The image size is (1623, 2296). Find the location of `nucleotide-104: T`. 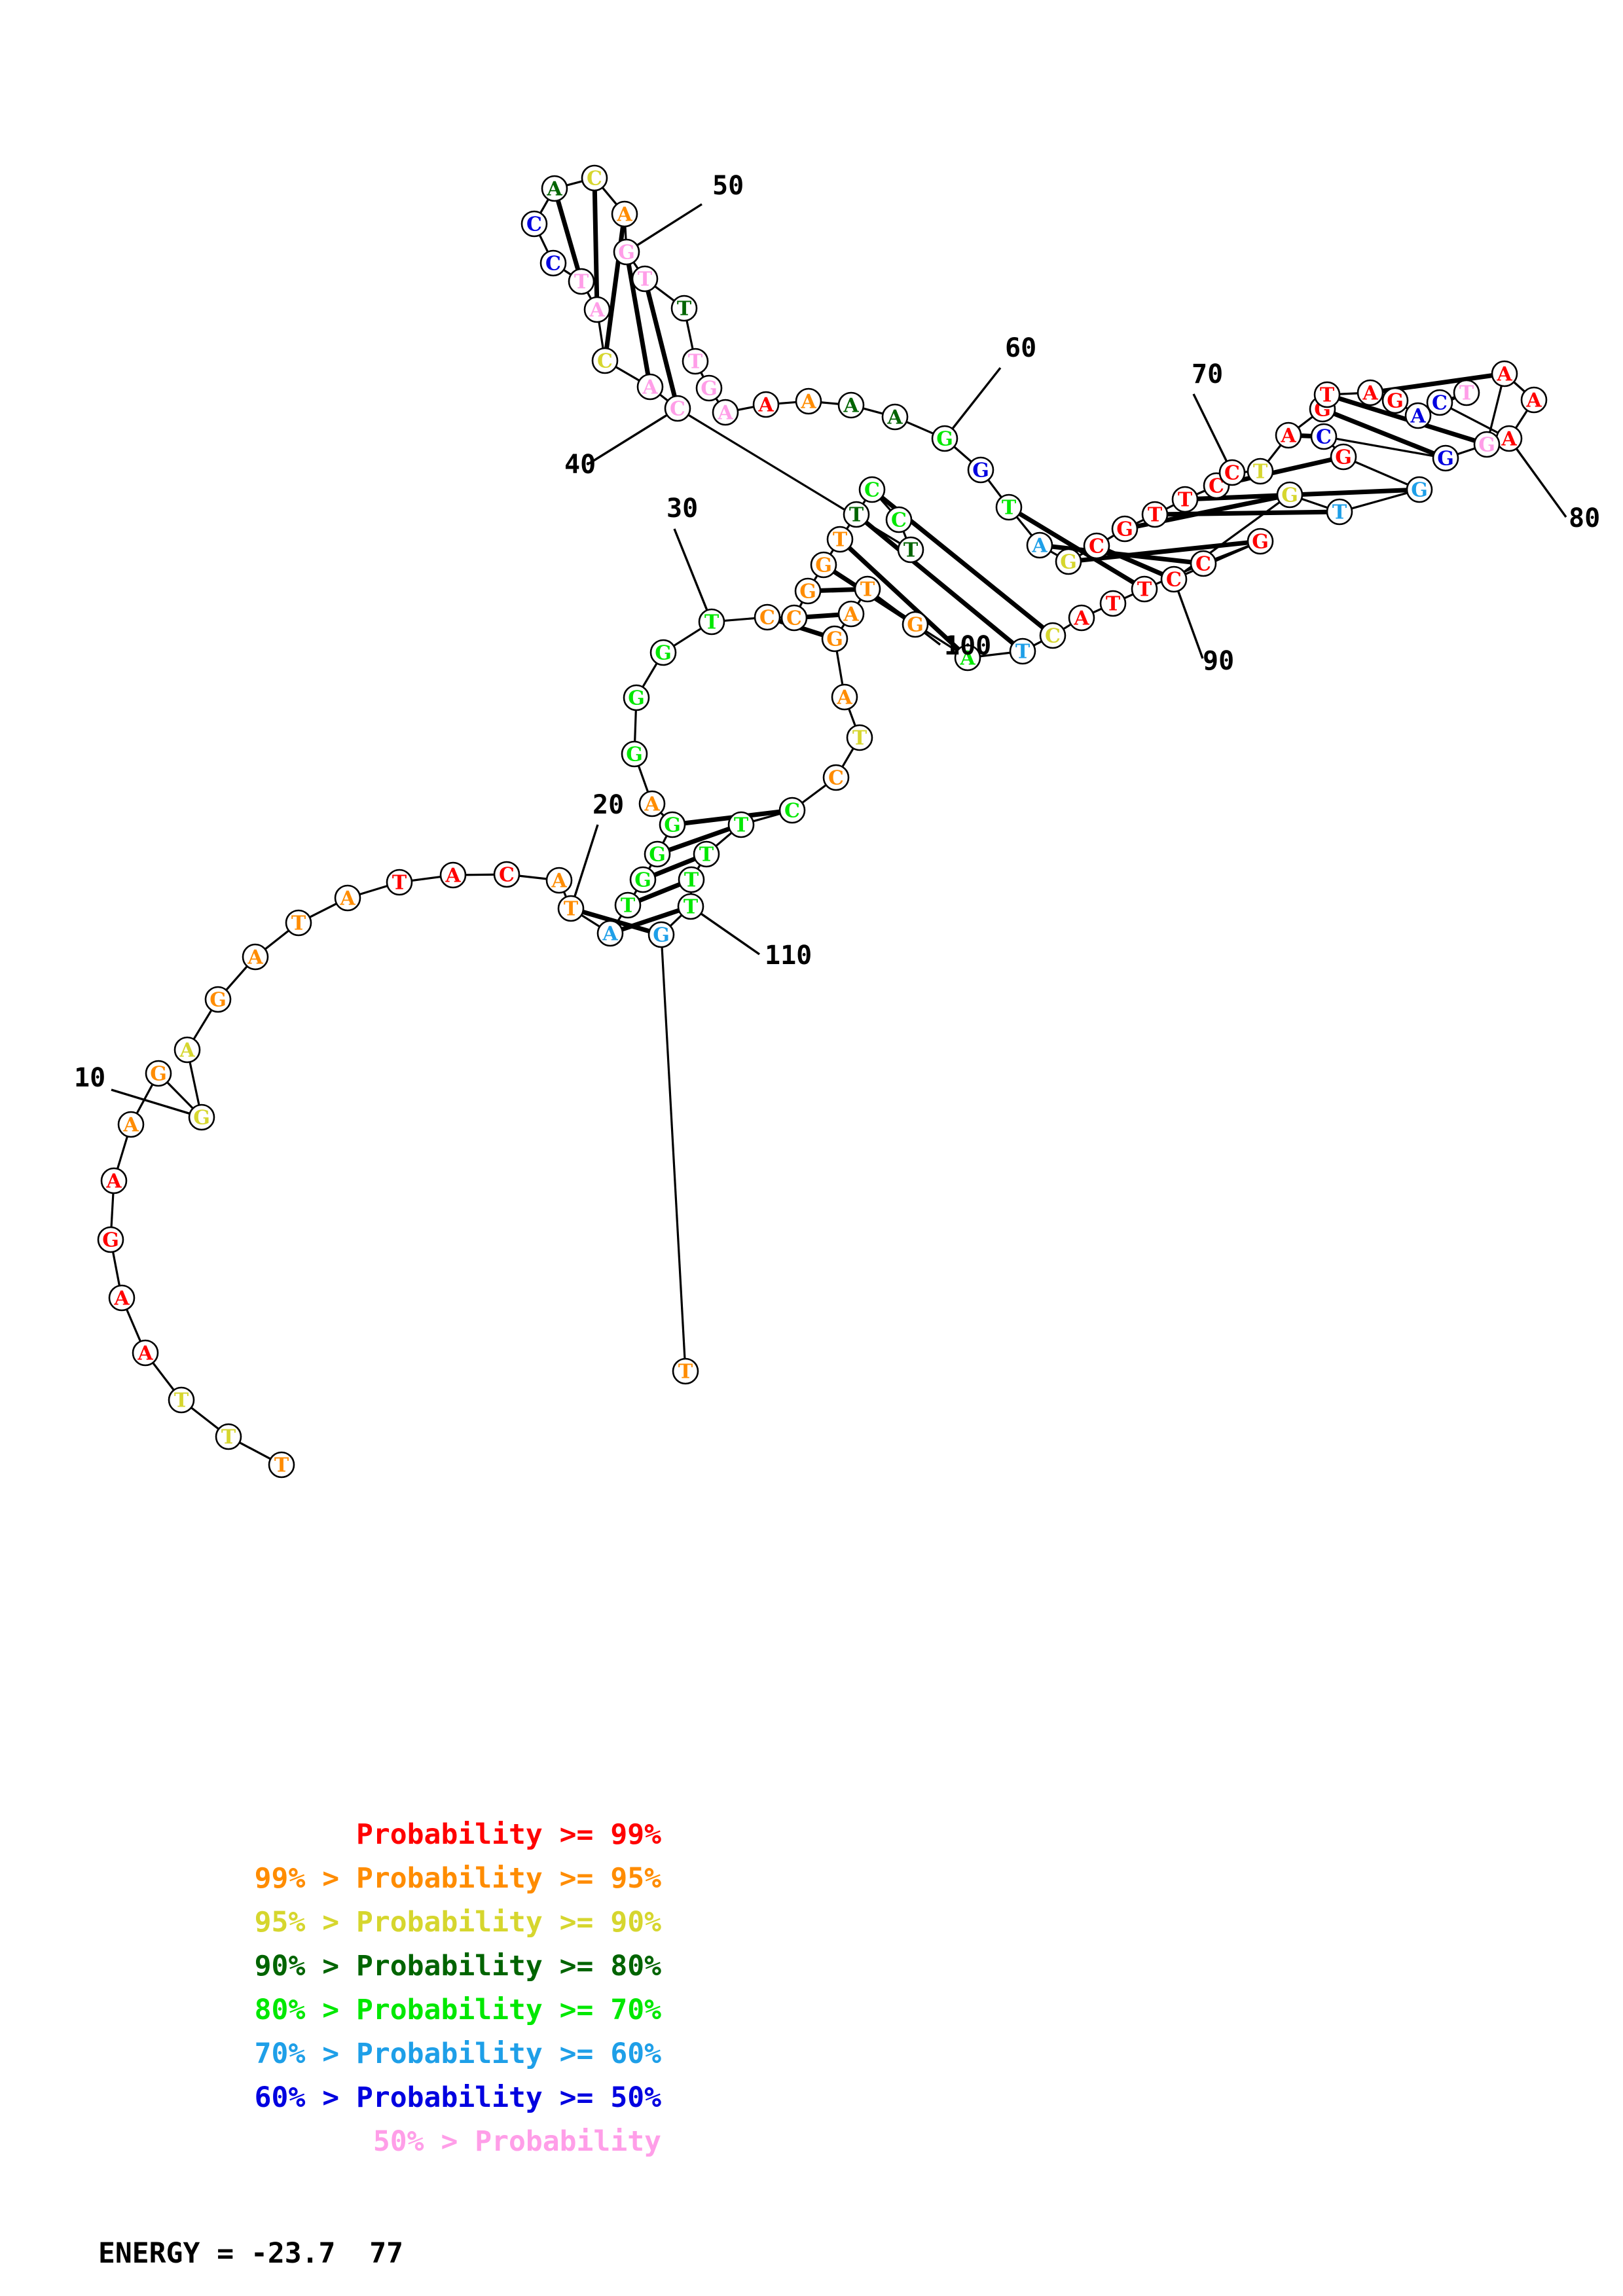

nucleotide-104: T is located at coordinates (859, 737).